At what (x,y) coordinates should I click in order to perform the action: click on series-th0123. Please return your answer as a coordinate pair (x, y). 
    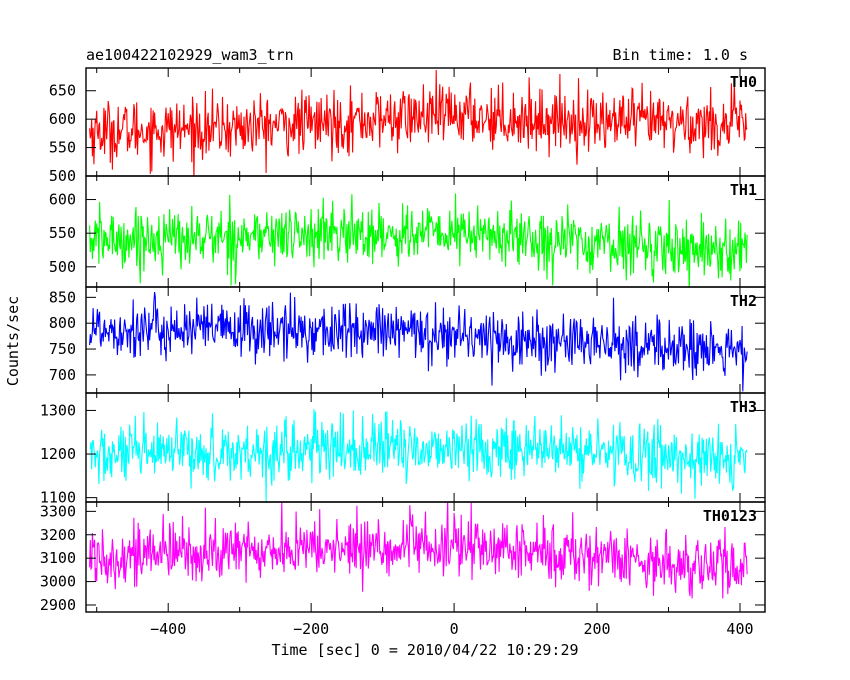
    Looking at the image, I should click on (418, 550).